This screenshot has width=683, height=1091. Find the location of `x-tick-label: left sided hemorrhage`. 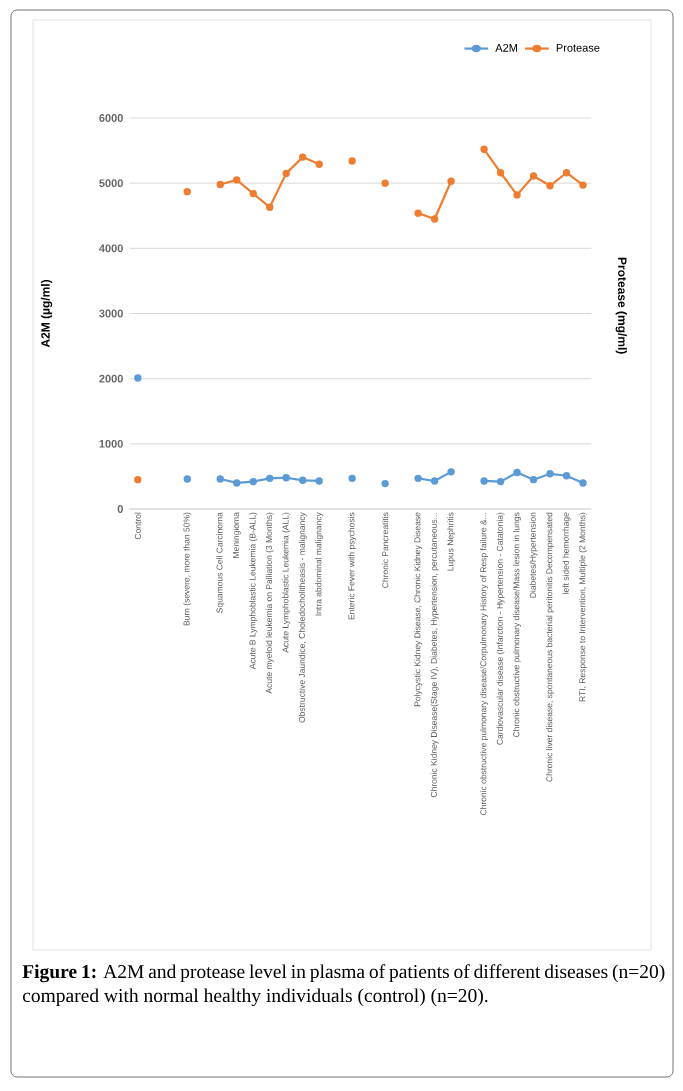

x-tick-label: left sided hemorrhage is located at coordinates (566, 553).